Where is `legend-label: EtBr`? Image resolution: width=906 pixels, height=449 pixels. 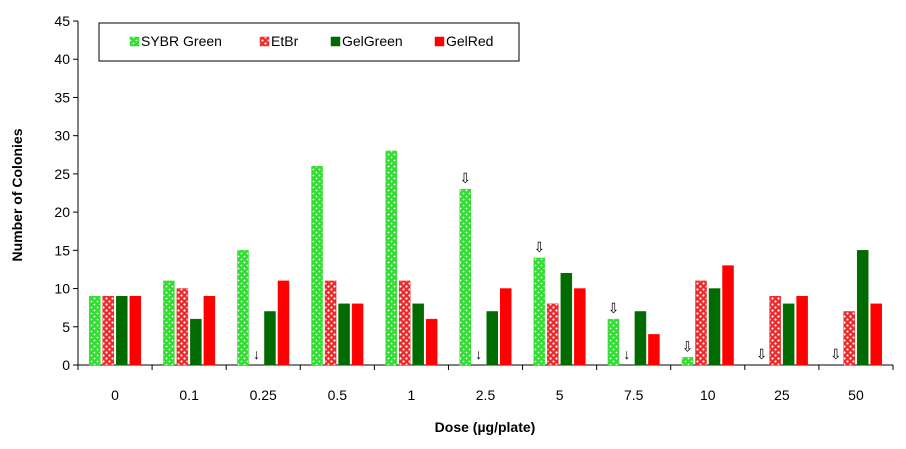
legend-label: EtBr is located at coordinates (285, 41).